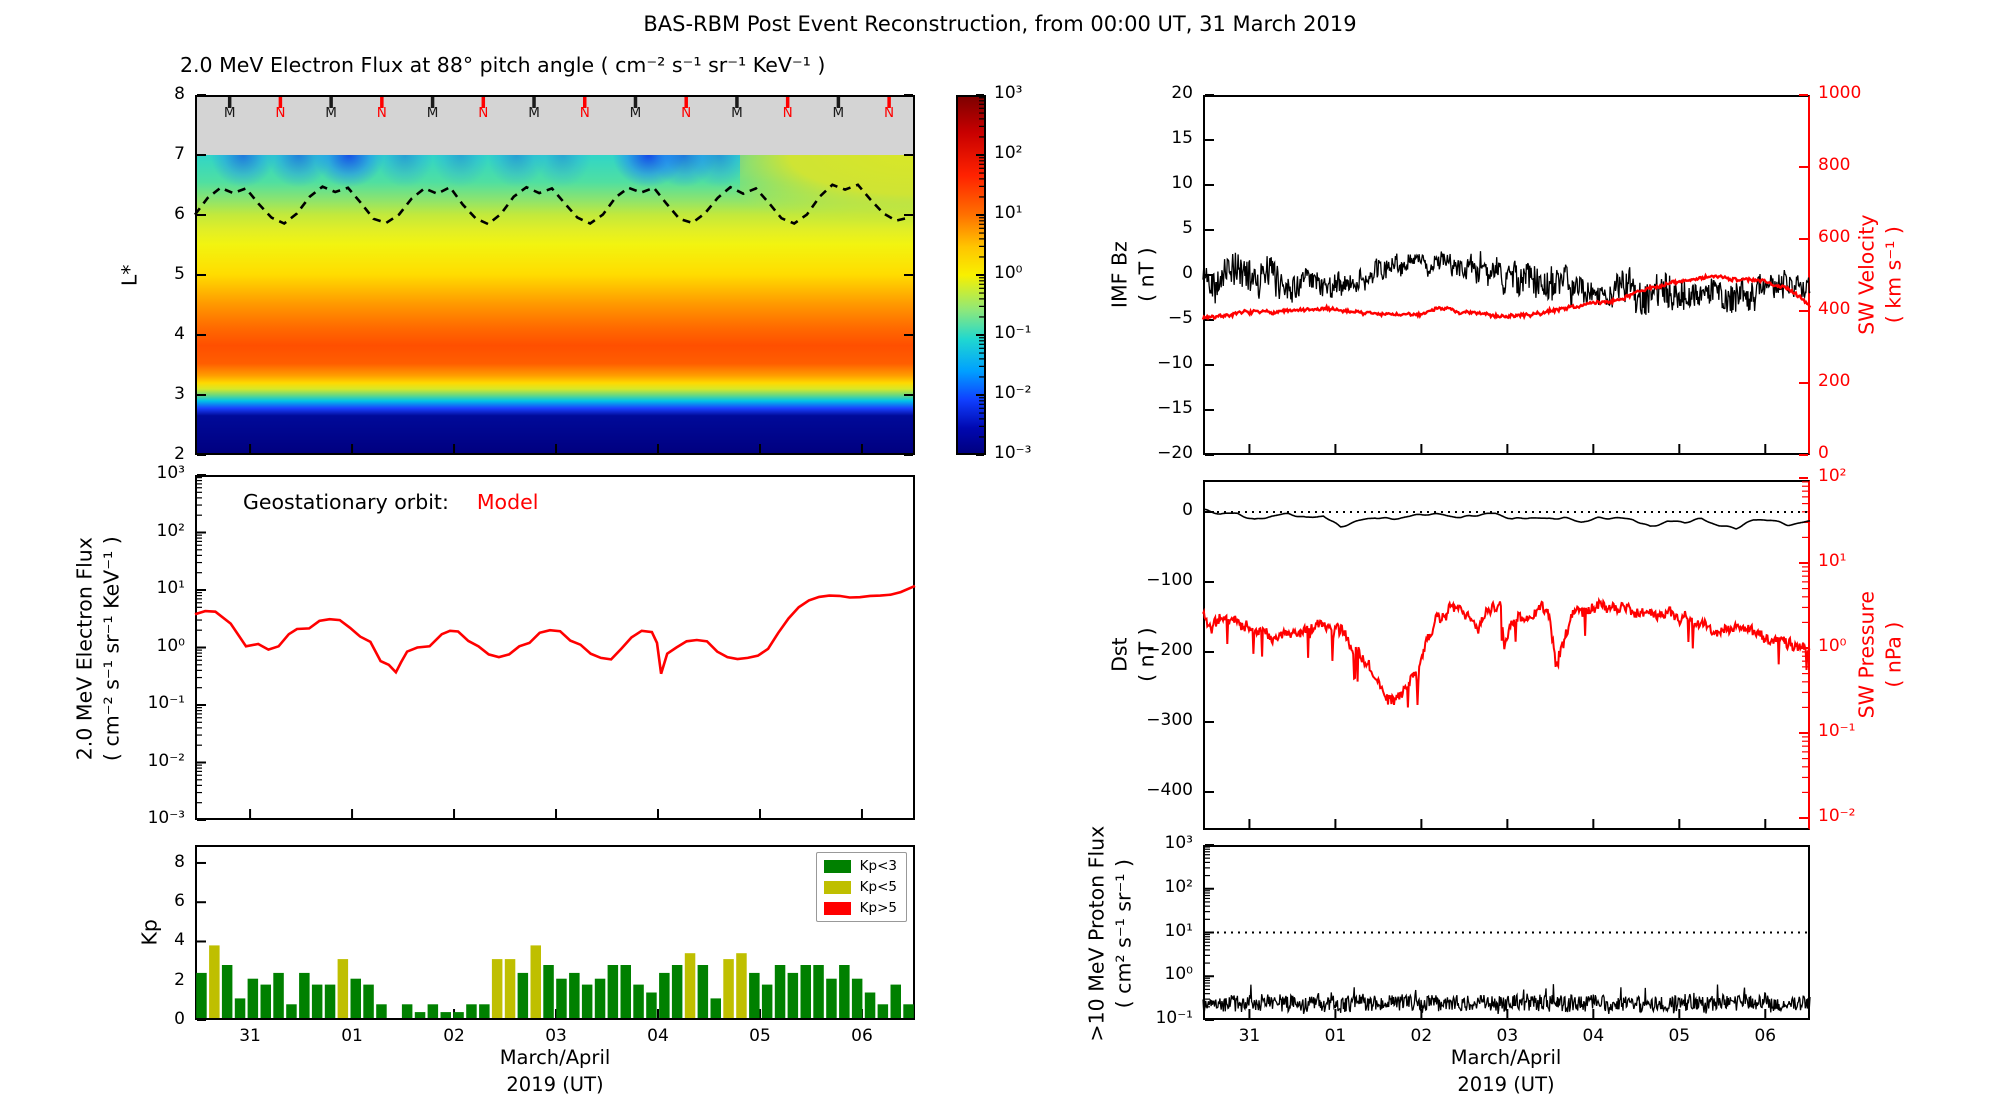 The image size is (2000, 1100). What do you see at coordinates (179, 274) in the screenshot?
I see `heatmap-ytick-label: 5` at bounding box center [179, 274].